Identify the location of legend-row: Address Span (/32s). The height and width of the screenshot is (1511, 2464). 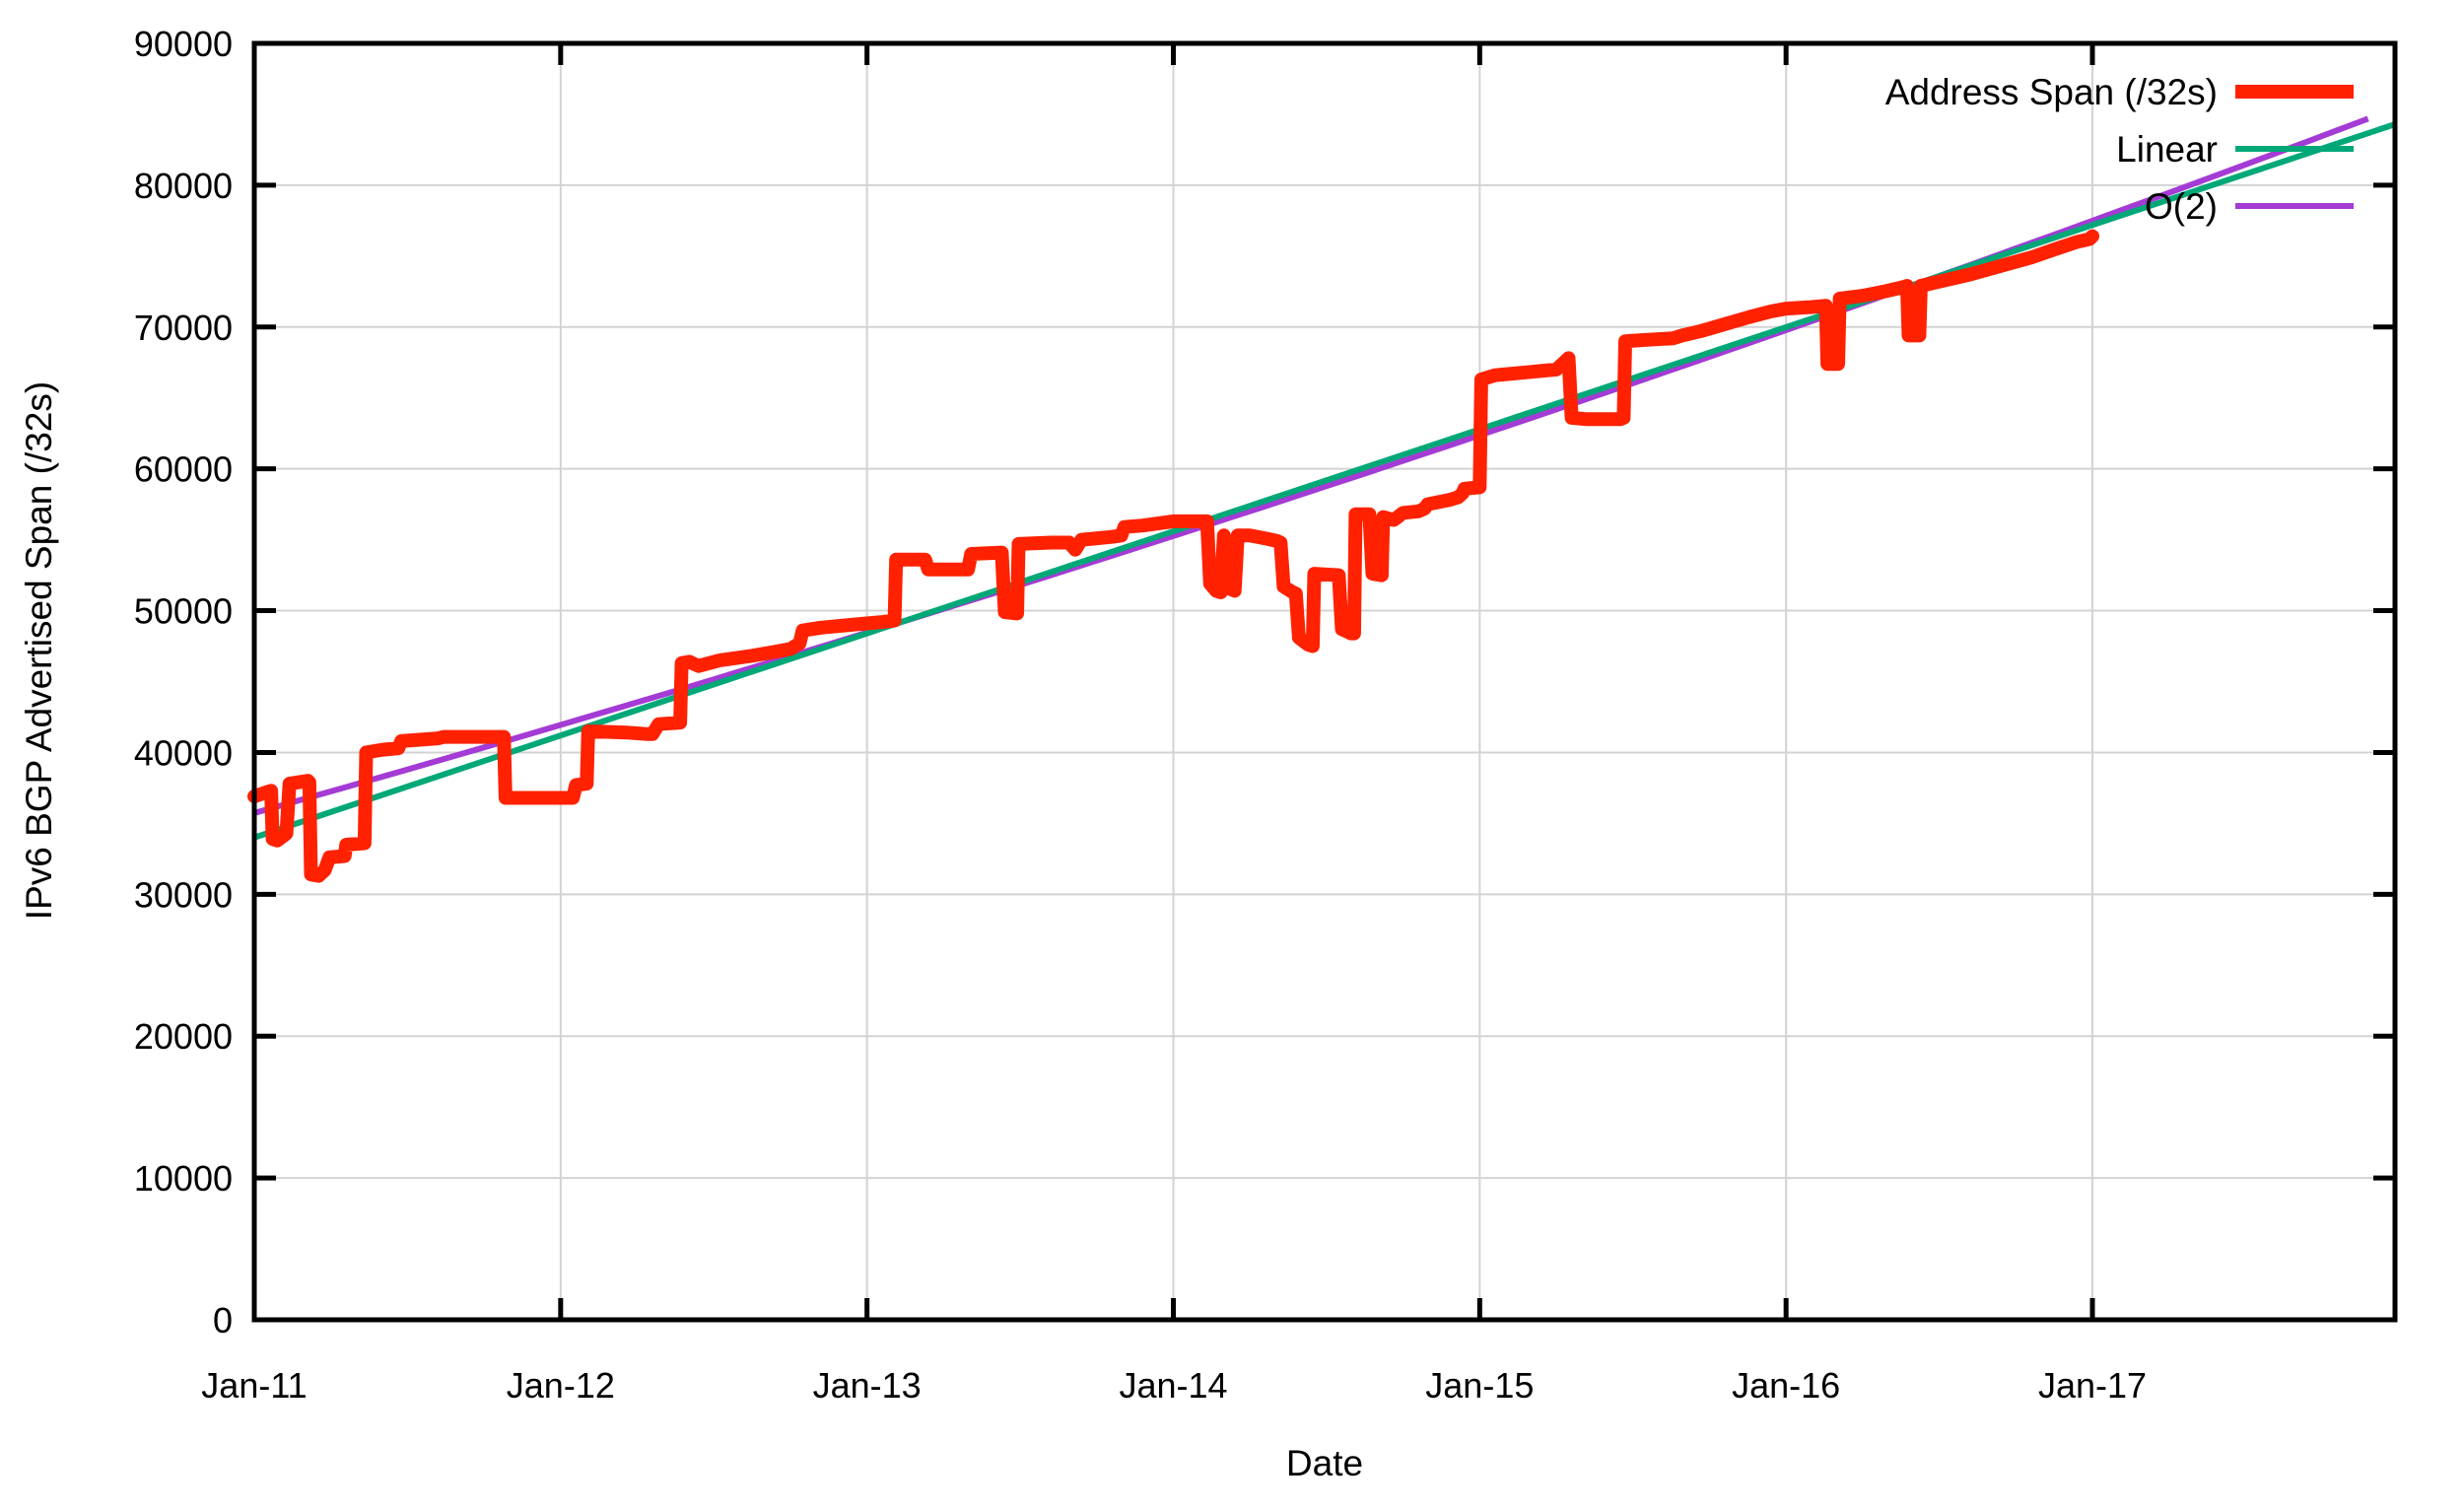
(2119, 92).